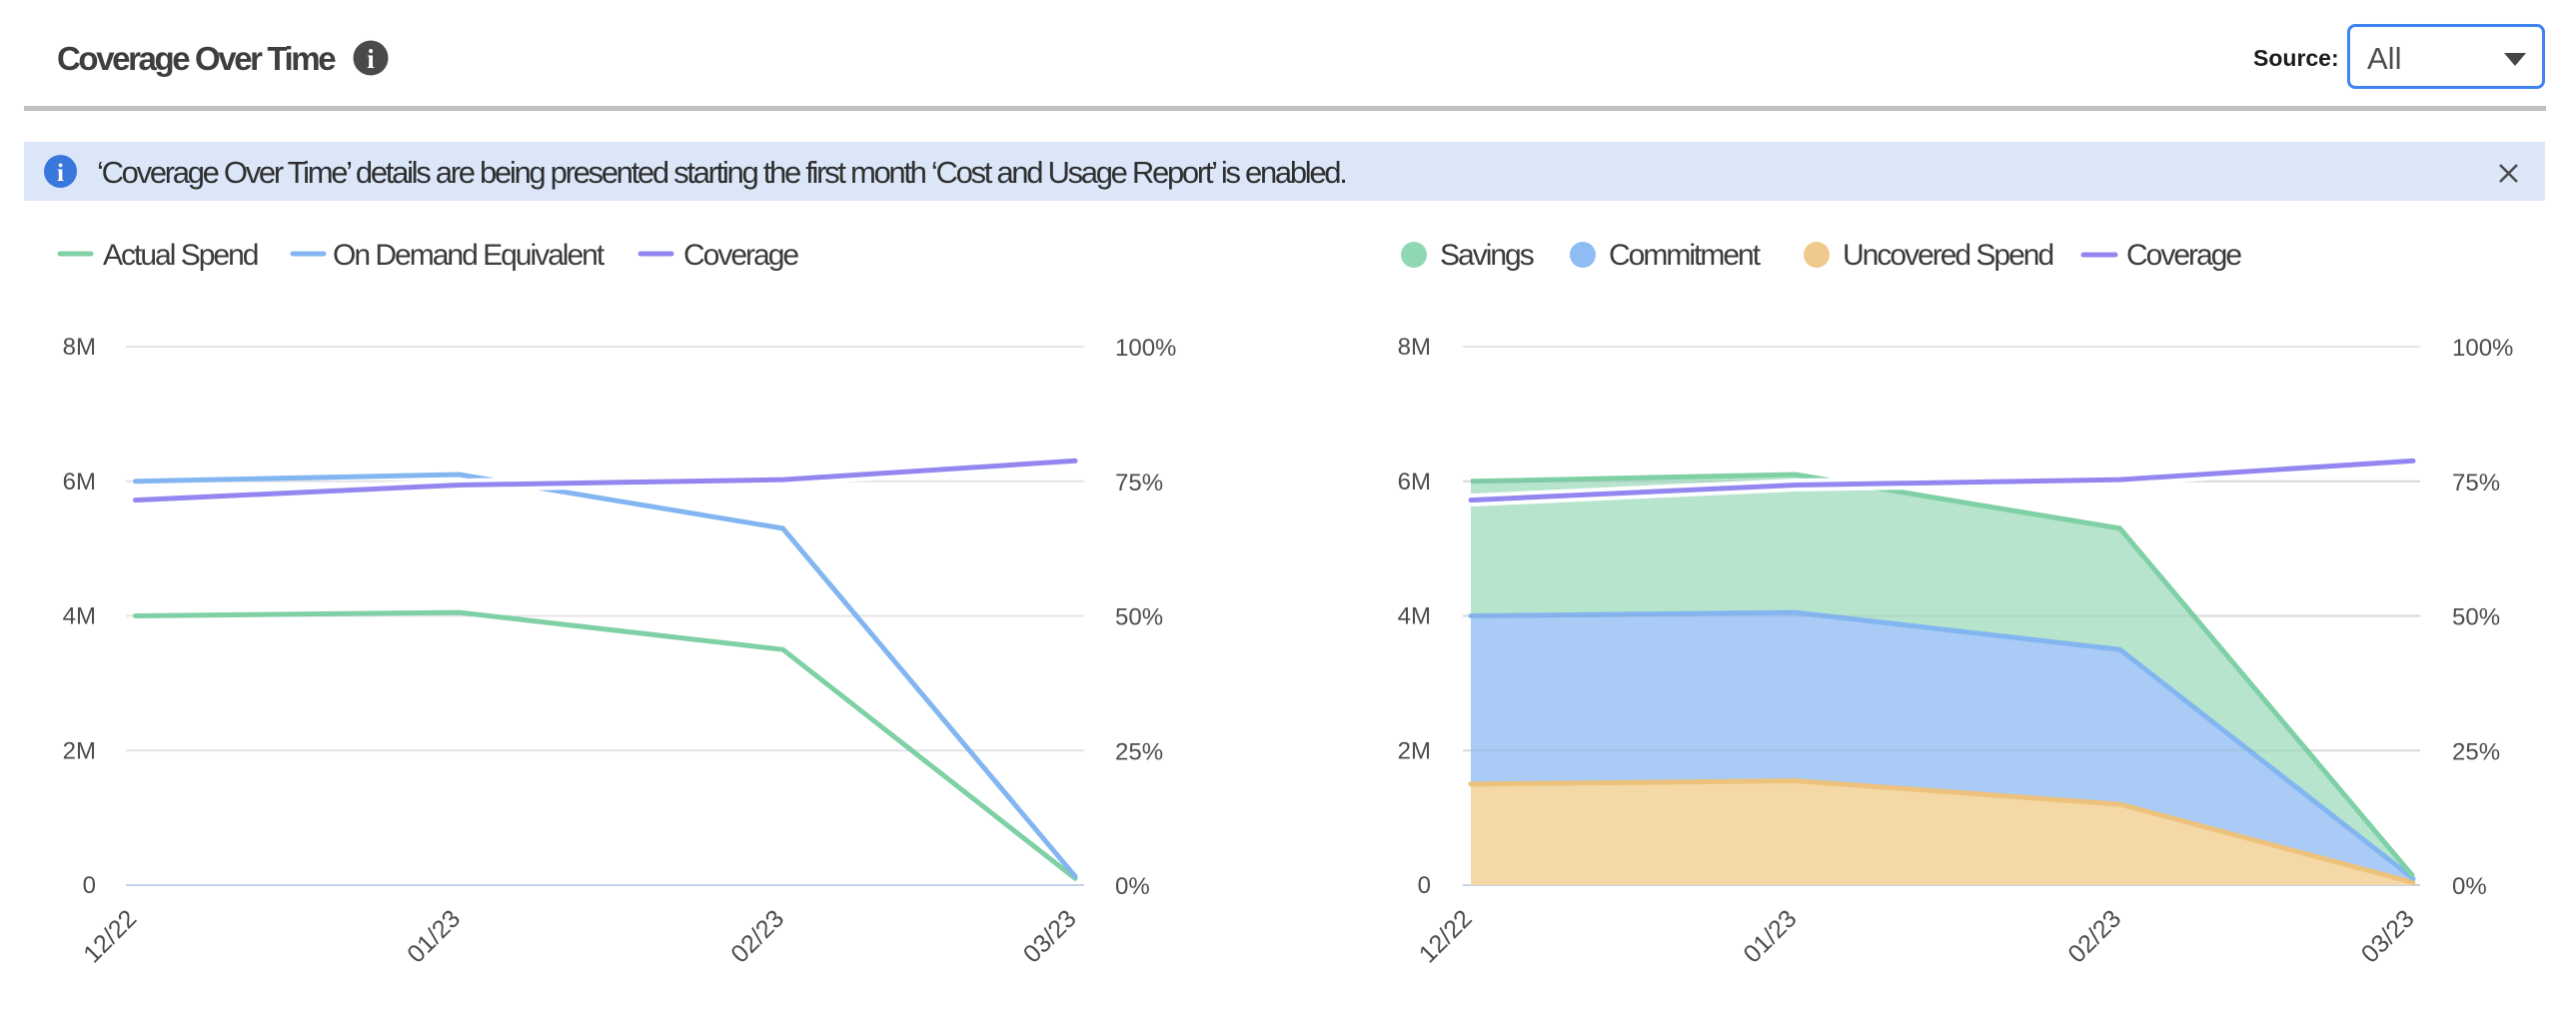 This screenshot has height=1015, width=2576. Describe the element at coordinates (1685, 256) in the screenshot. I see `svg-text: Commitment` at that location.